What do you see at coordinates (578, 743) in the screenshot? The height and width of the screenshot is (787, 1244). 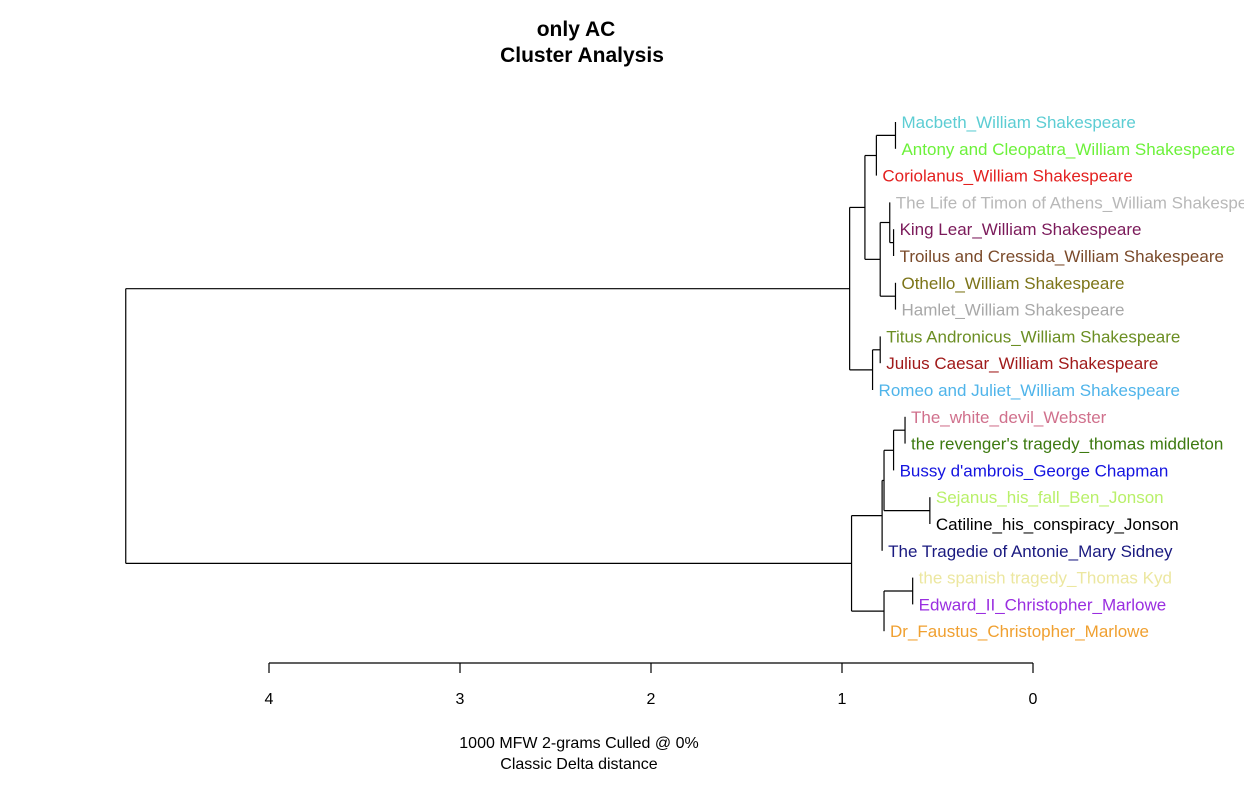 I see `x-axis-label: 1000 MFW 2-grams Culled @ 0%` at bounding box center [578, 743].